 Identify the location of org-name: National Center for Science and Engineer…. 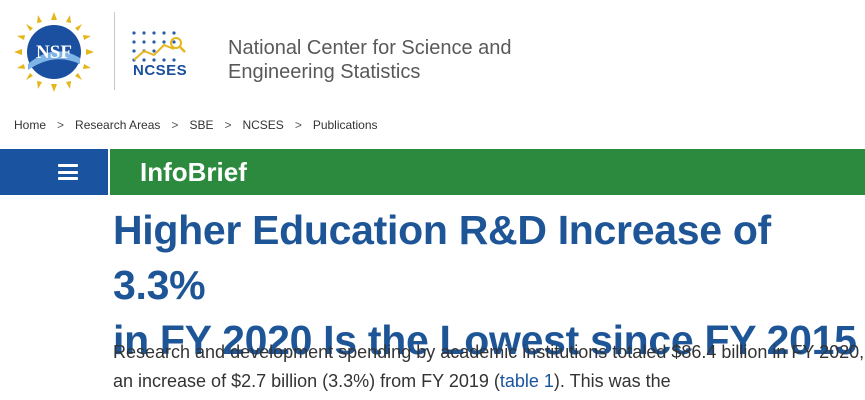
(393, 60).